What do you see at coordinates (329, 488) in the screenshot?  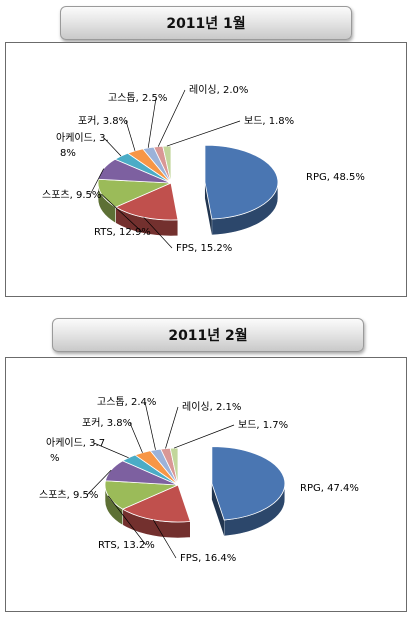 I see `data-label-0: RPG, 47.4%` at bounding box center [329, 488].